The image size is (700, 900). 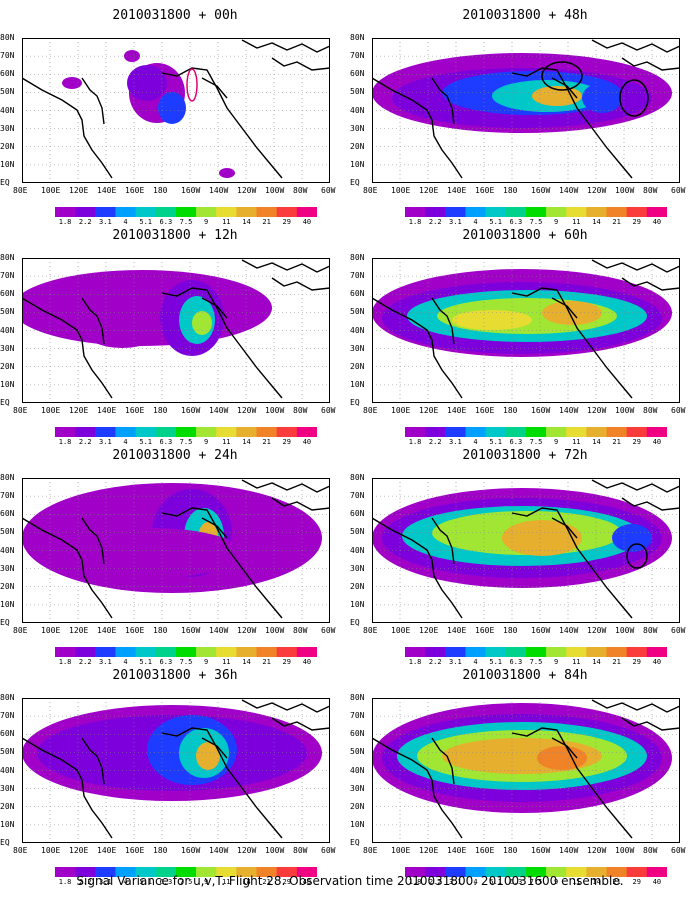 I want to click on colorbar-level-label: 1.8, so click(x=415, y=882).